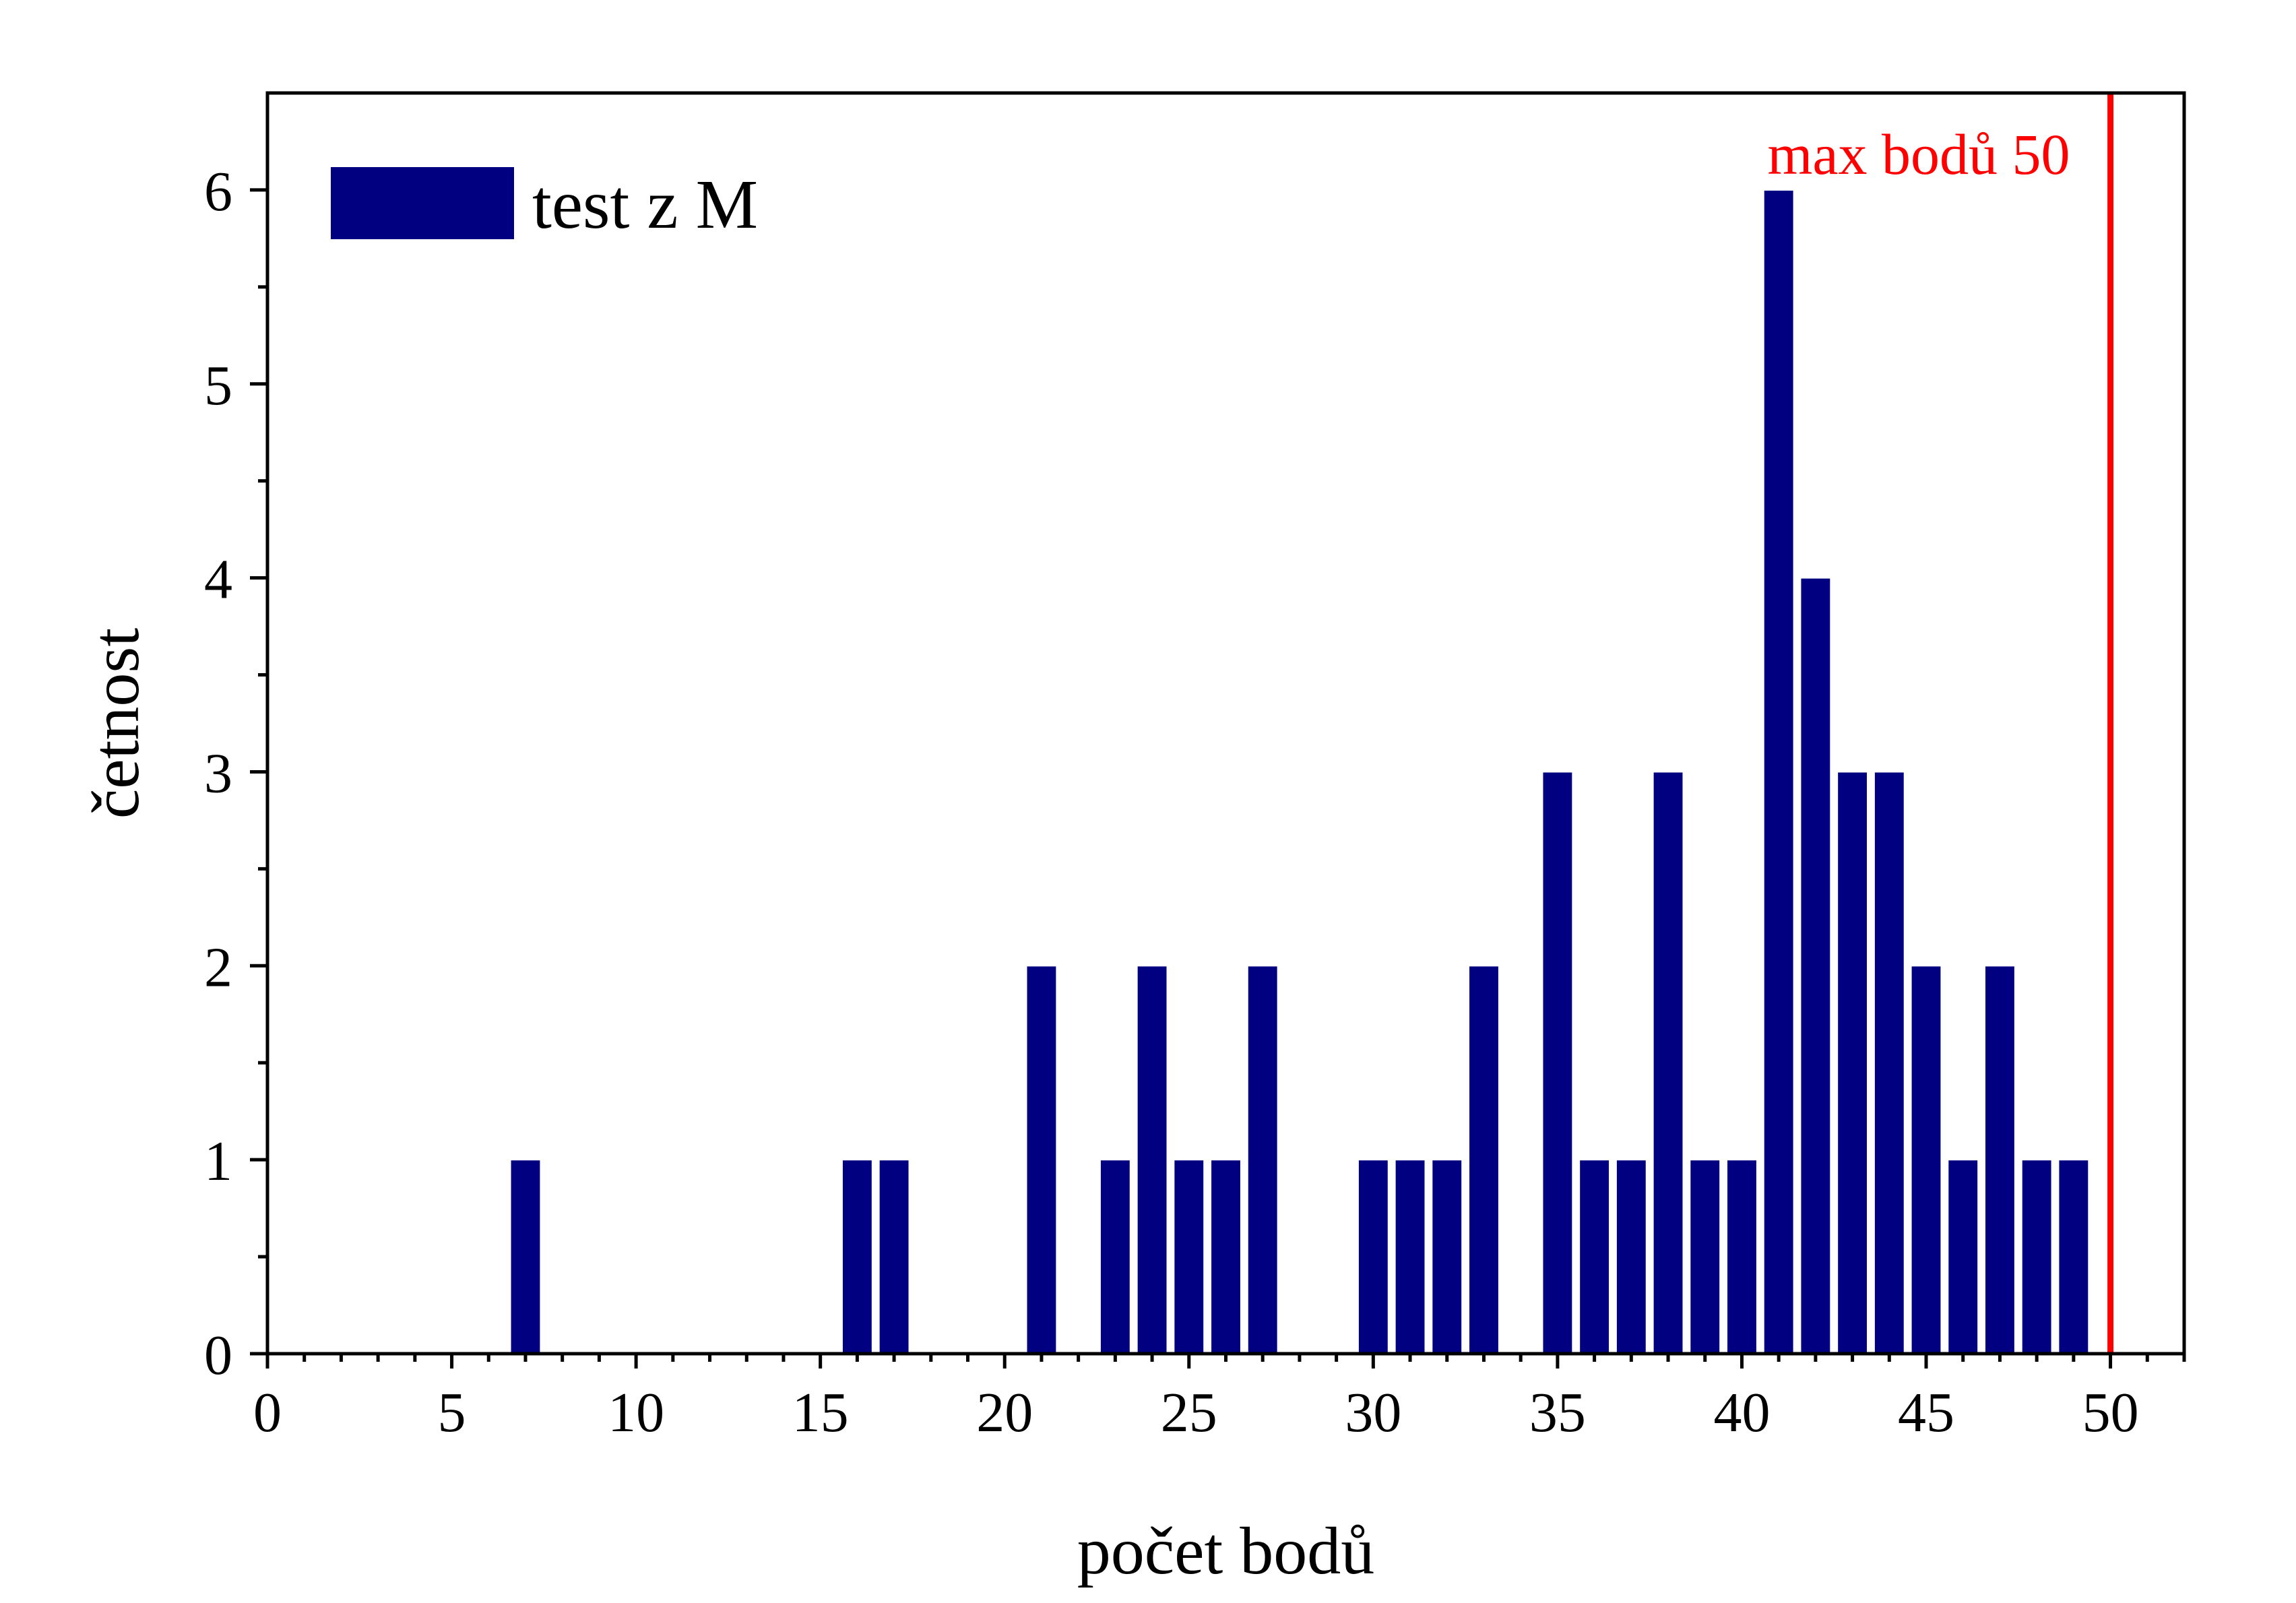 The image size is (2296, 1603). Describe the element at coordinates (1004, 1412) in the screenshot. I see `x-tick-label: 20` at that location.